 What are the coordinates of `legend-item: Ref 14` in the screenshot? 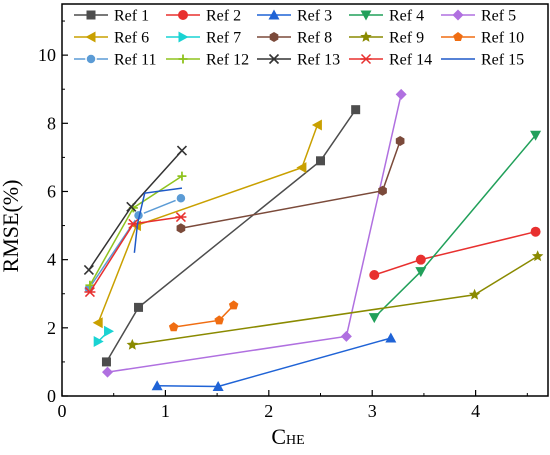 It's located at (390, 60).